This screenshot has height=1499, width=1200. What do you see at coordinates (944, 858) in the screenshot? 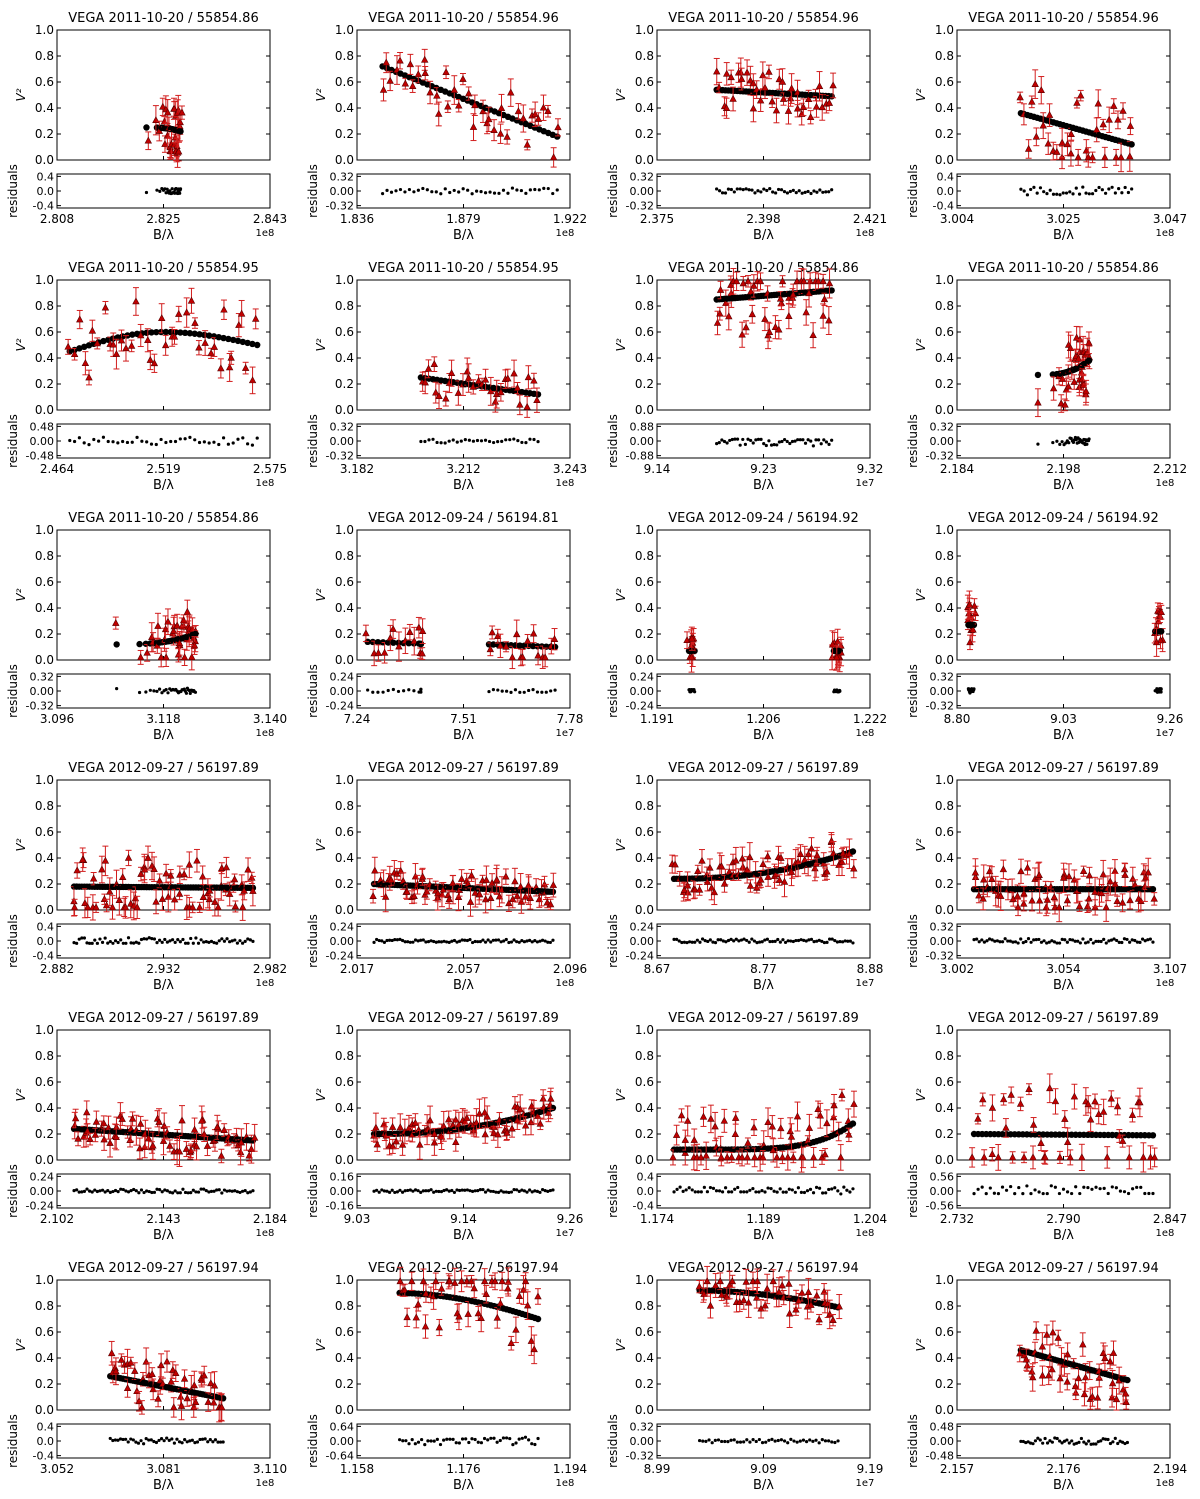
I see `y-tick-label: 0.4` at bounding box center [944, 858].